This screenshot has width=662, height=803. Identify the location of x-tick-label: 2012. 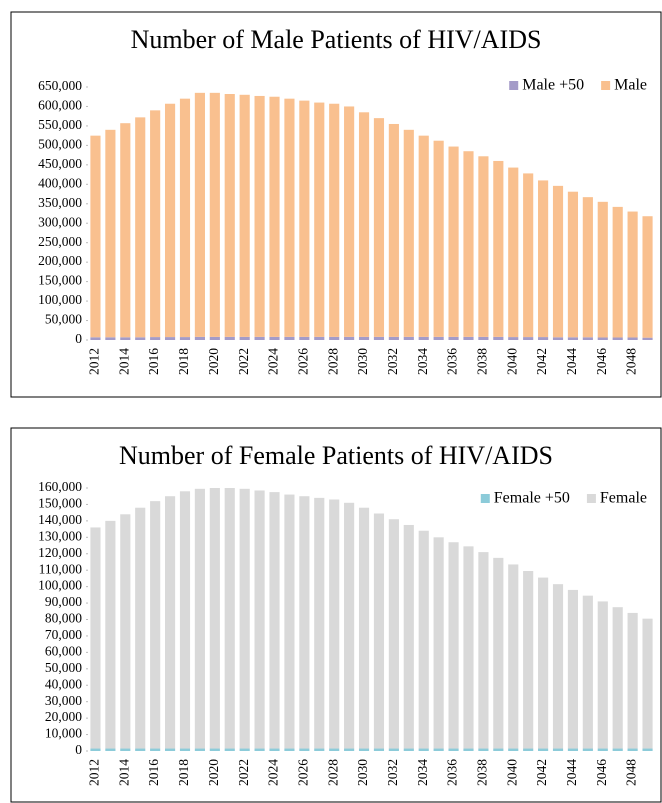
(94, 772).